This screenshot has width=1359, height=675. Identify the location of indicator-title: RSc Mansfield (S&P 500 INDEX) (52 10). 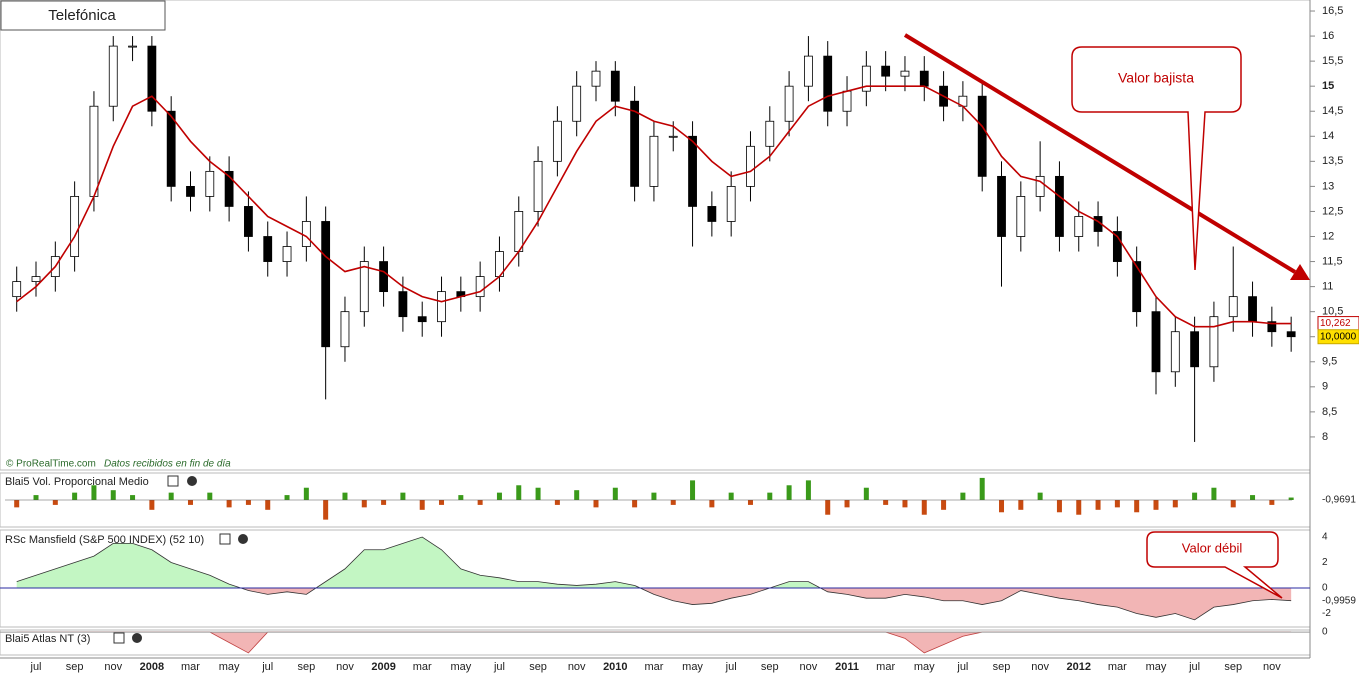
(104, 540).